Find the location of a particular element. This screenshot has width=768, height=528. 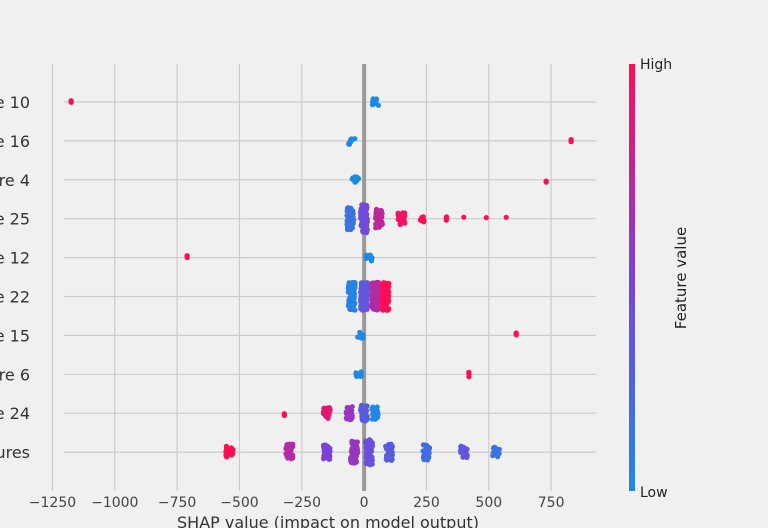

feature-label: e 22 is located at coordinates (15, 297).